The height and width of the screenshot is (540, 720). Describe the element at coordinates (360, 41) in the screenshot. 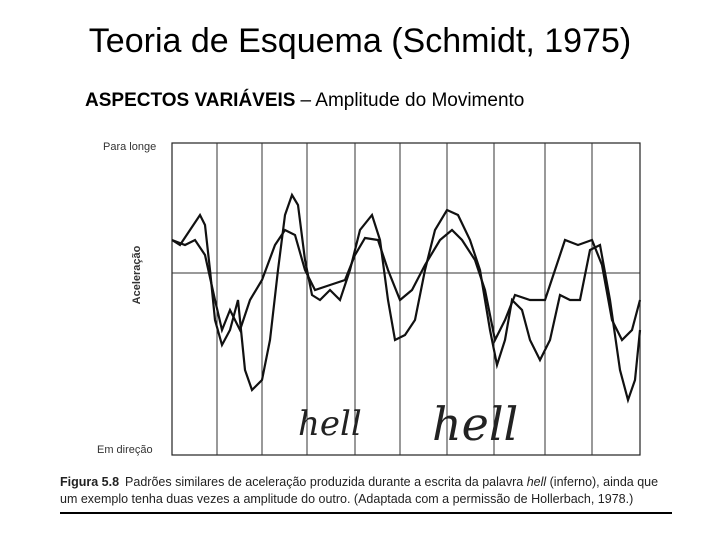

I see `slide-title: Teoria de Esquema (Schmidt, 1975)` at that location.